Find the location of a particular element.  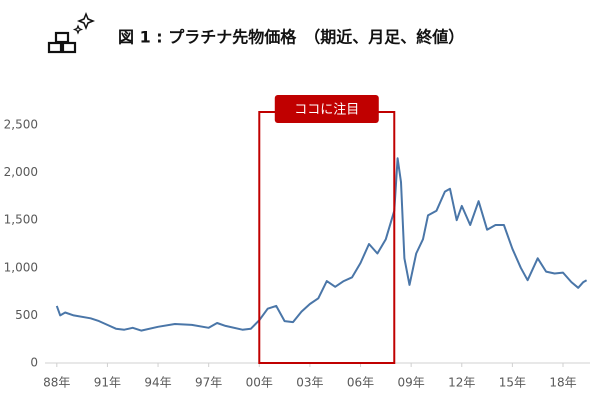

y-tick-label: 2,500 is located at coordinates (21, 125).